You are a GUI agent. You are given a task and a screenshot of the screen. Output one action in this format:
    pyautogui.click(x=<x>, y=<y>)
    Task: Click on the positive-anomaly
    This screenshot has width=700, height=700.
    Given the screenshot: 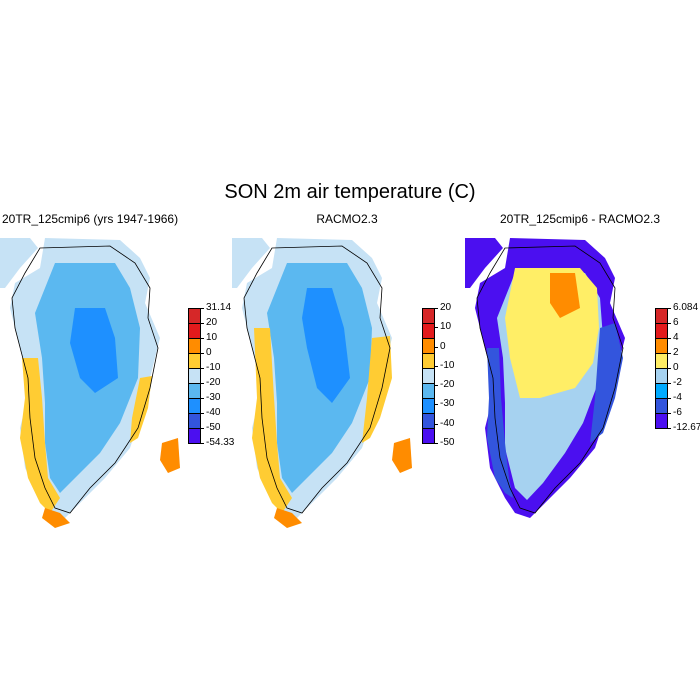 What is the action you would take?
    pyautogui.click(x=565, y=295)
    